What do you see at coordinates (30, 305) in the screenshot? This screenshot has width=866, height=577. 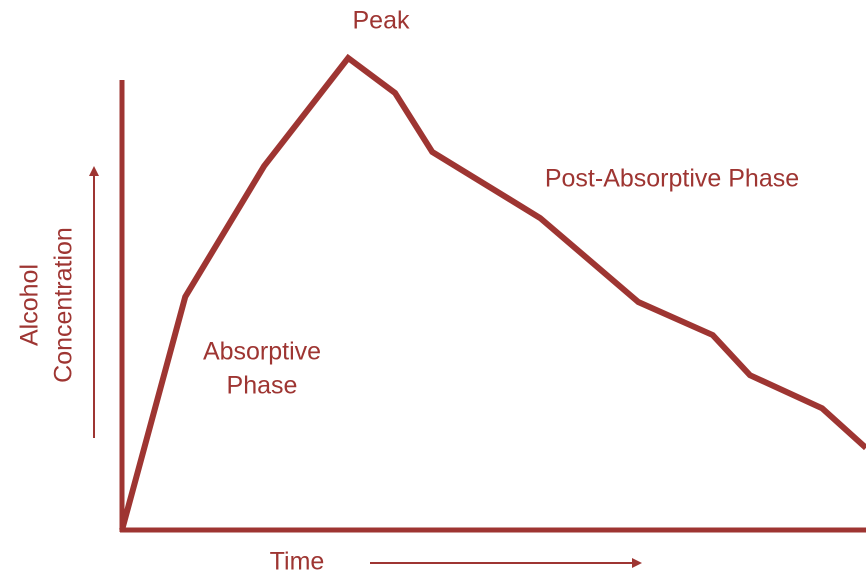 I see `y-axis-label-line: Alcohol` at bounding box center [30, 305].